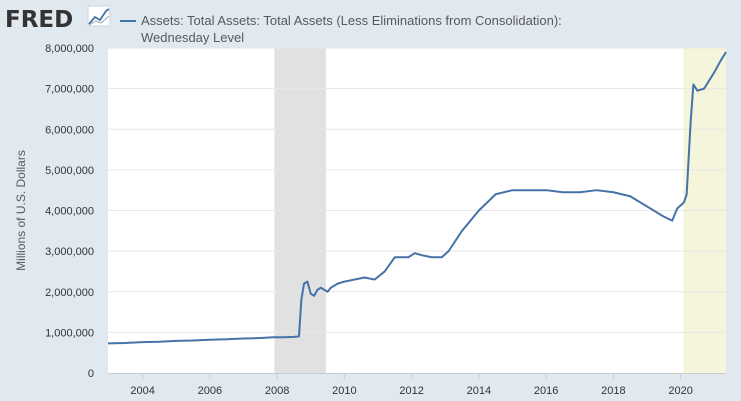  I want to click on y-tick-label: 3,000,000, so click(69, 252).